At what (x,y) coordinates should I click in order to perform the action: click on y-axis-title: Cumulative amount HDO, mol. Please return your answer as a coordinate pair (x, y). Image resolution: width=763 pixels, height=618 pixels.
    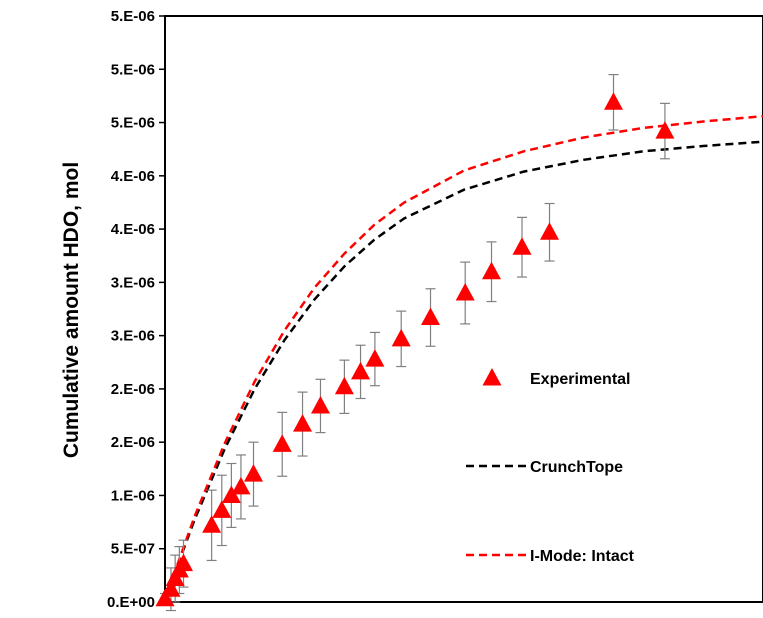
    Looking at the image, I should click on (71, 310).